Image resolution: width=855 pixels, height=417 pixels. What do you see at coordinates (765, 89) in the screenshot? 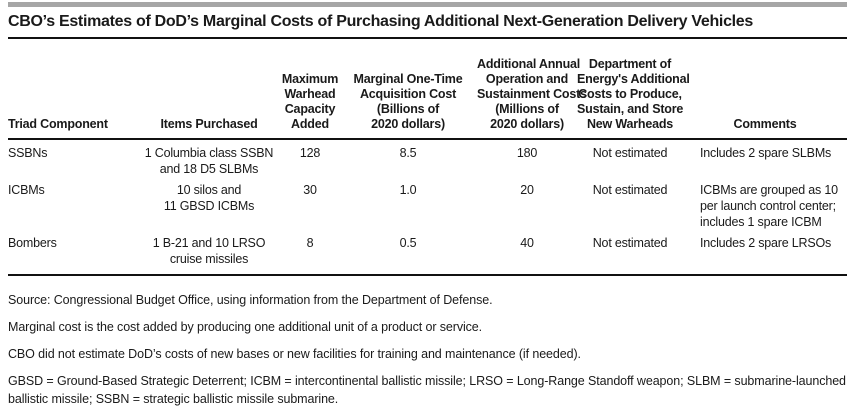
I see `column-header-comments: Comments` at bounding box center [765, 89].